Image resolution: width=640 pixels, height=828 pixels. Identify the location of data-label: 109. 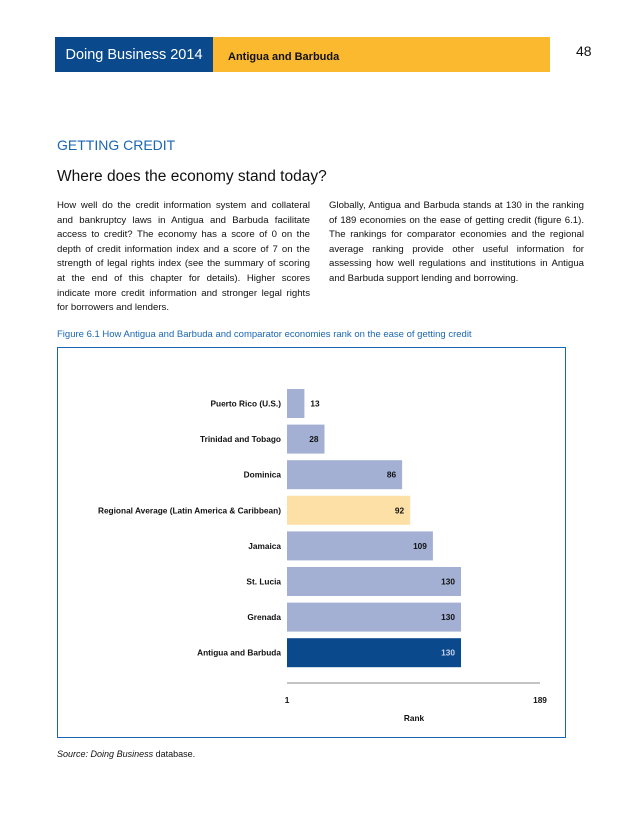
(420, 546).